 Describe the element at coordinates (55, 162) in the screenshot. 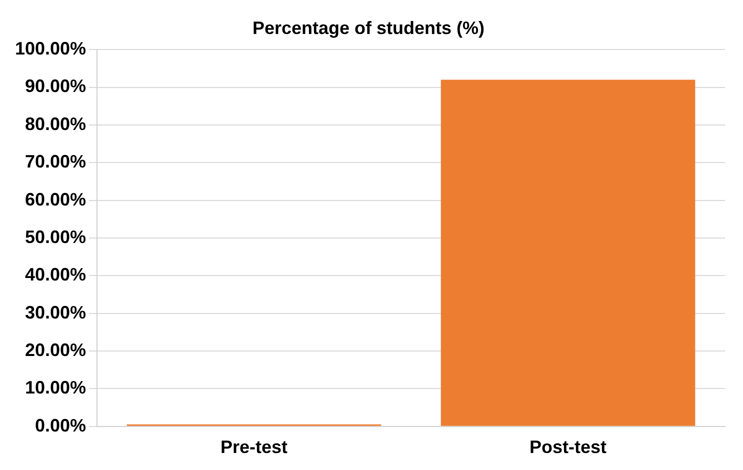

I see `y-tick-label: 70.00%` at that location.